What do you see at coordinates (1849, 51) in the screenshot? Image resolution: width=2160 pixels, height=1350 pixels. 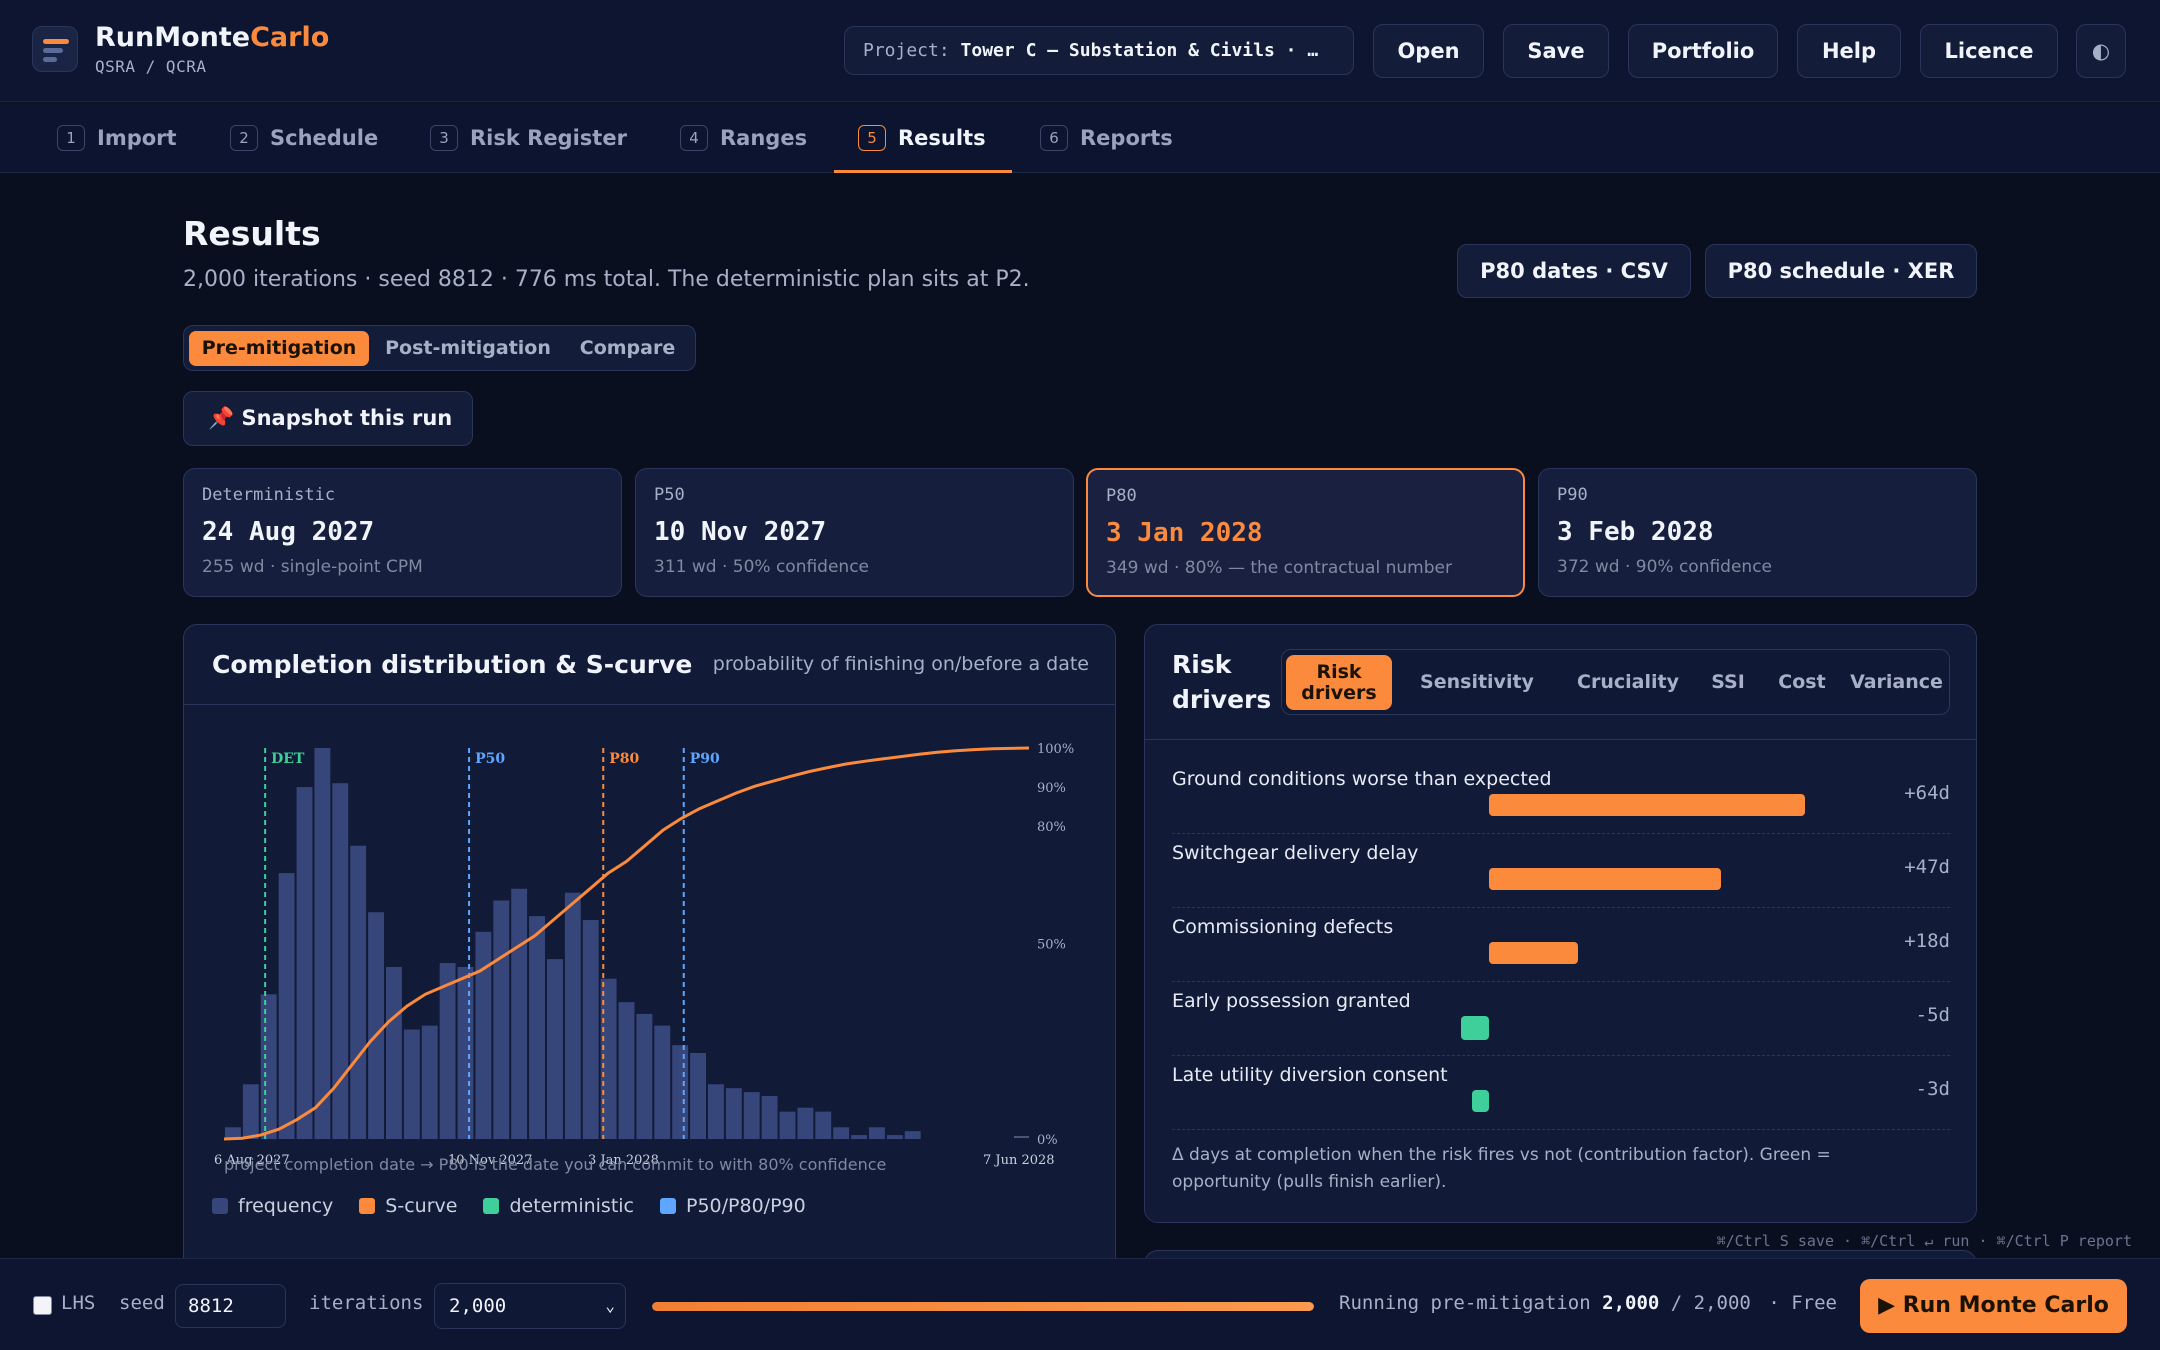 I see `help-button: Help` at bounding box center [1849, 51].